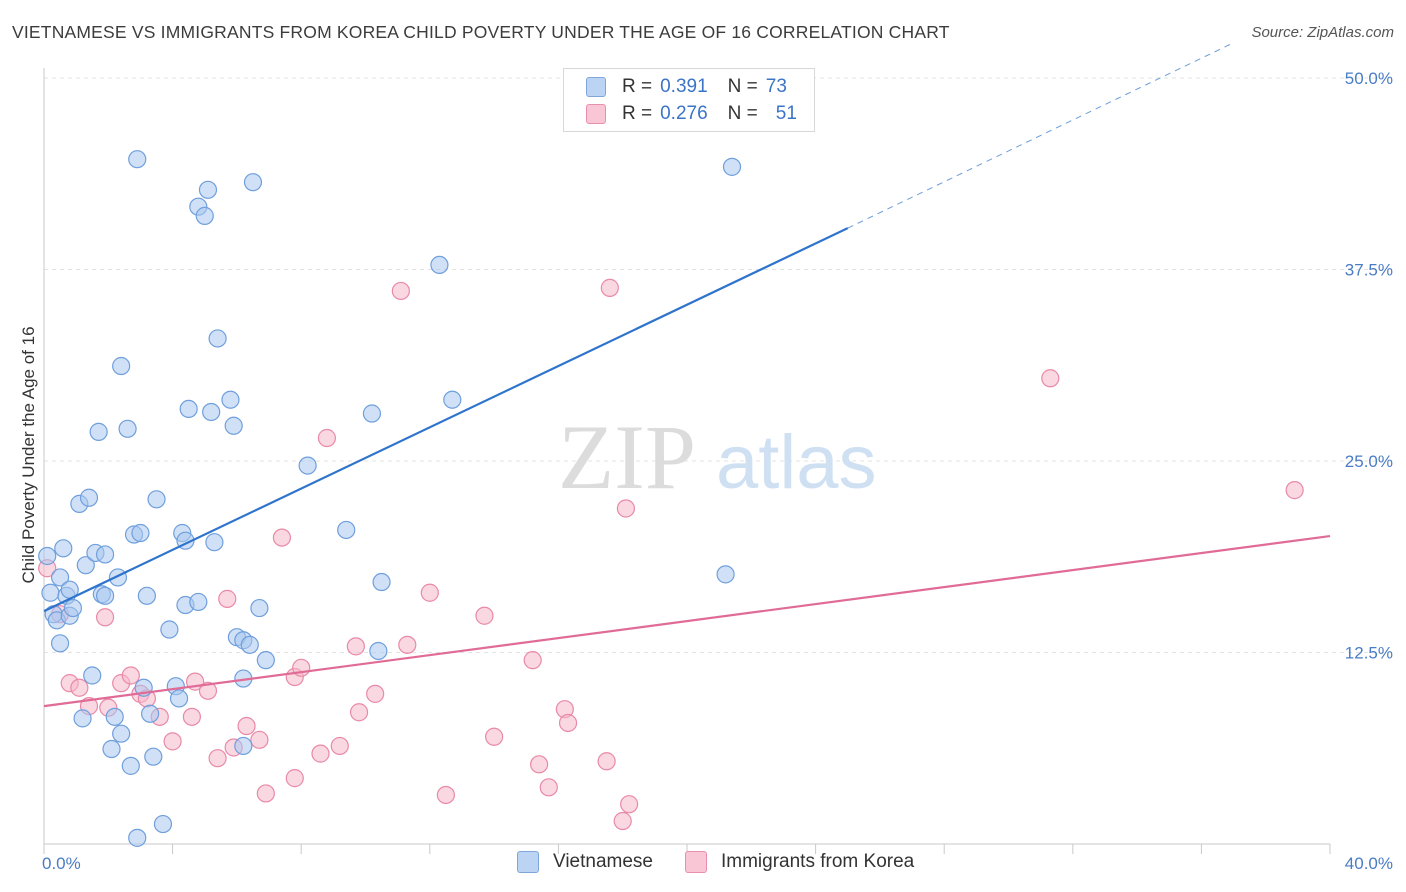 The height and width of the screenshot is (892, 1406). I want to click on legend-row-korea: R = 0.276 N = 51, so click(691, 114).